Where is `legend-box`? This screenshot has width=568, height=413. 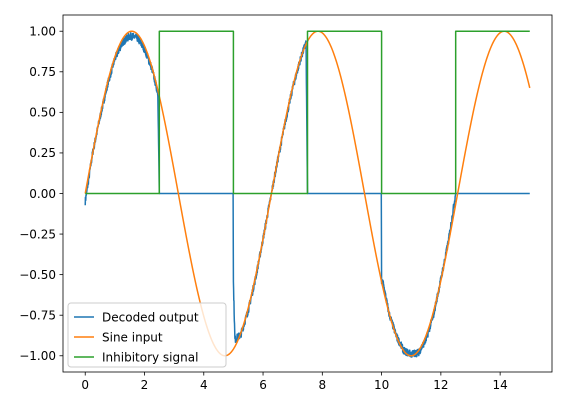
legend-box is located at coordinates (147, 335).